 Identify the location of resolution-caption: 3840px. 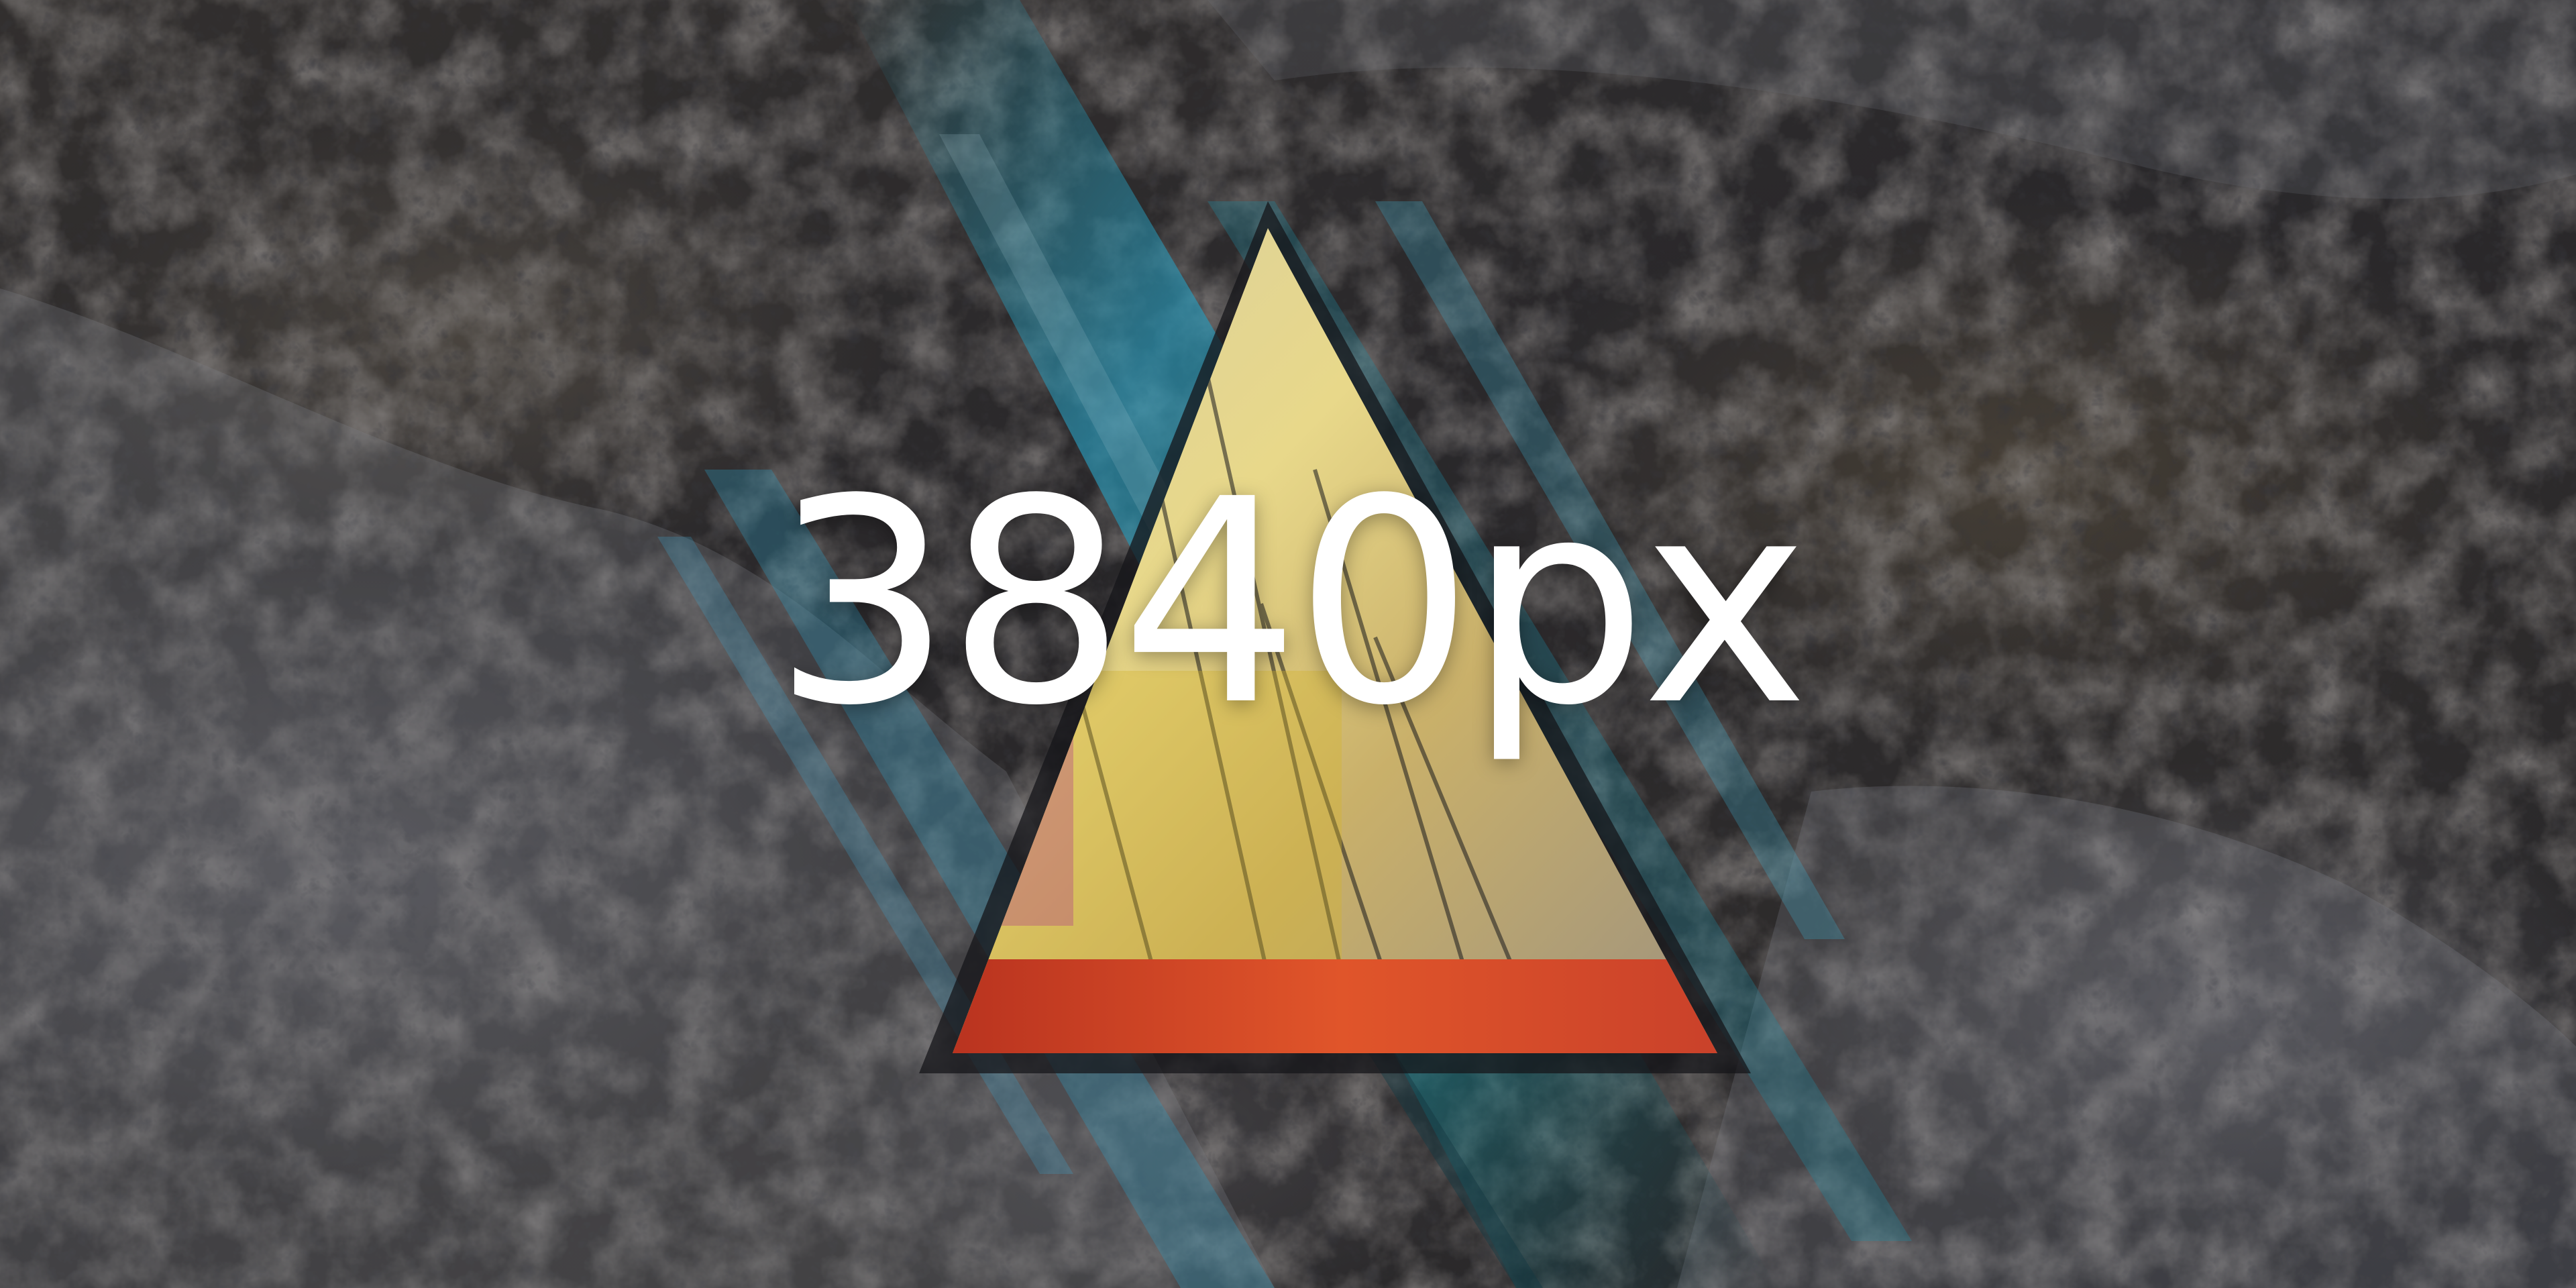
(1290, 603).